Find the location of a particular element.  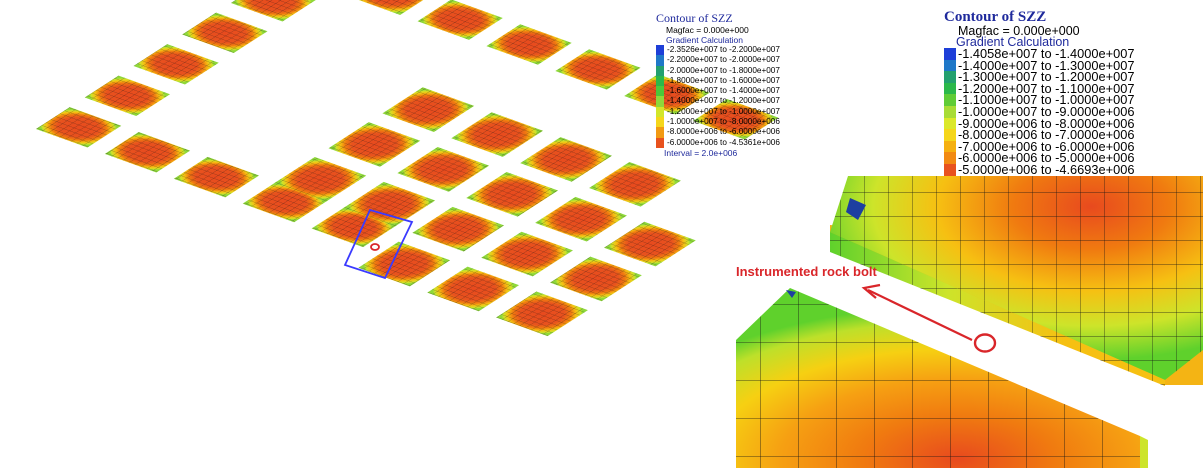

legend-row: -9.0000e+006 to -8.0000e+006 is located at coordinates (1073, 123).